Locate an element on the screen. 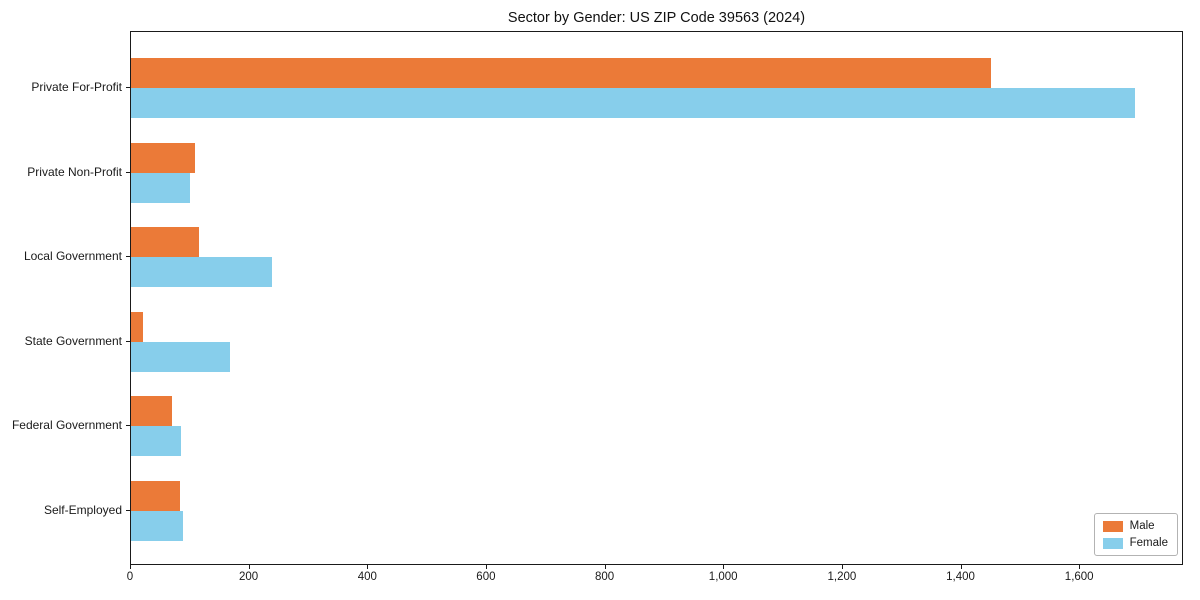  legend-label: Female is located at coordinates (1148, 543).